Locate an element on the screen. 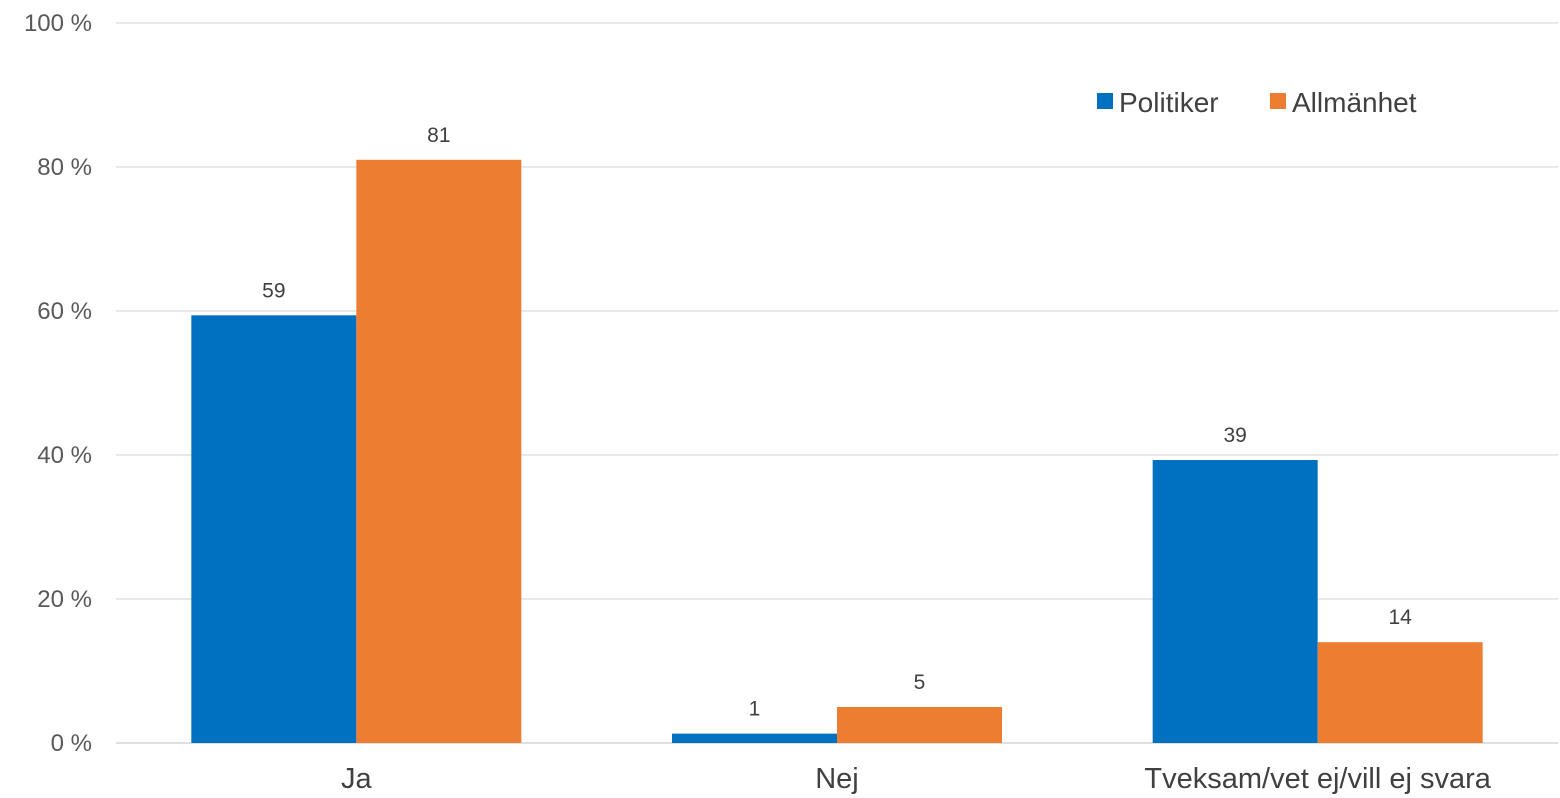 The width and height of the screenshot is (1560, 798). legend: Politiker Allmänhet is located at coordinates (1257, 102).